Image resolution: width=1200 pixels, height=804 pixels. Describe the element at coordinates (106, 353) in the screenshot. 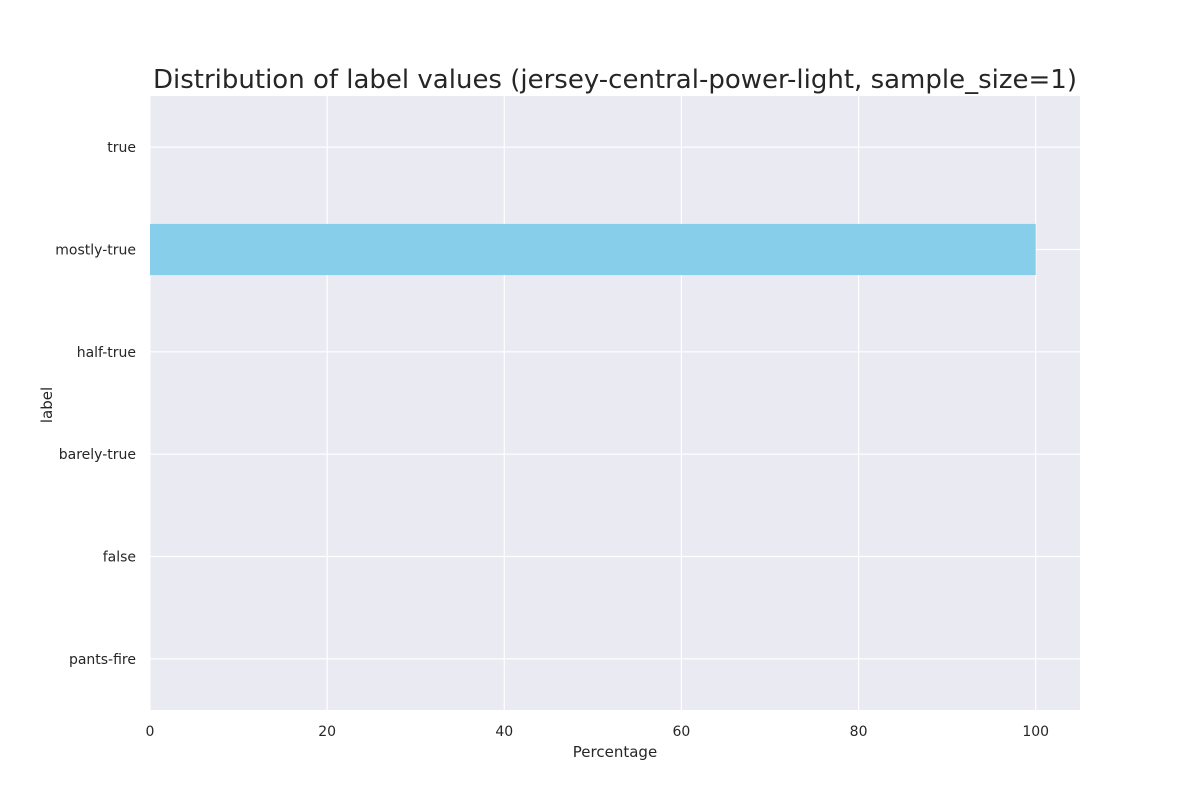

I see `y-tick-label: half-true` at that location.